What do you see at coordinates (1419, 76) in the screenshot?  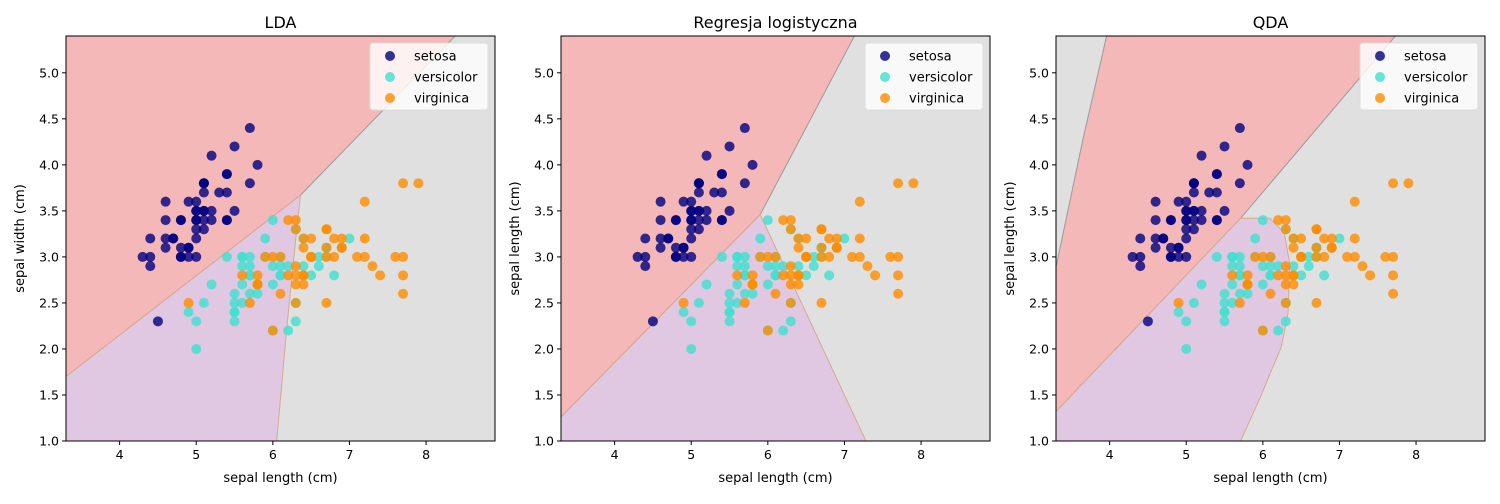 I see `legend: setosa versicolor virginica` at bounding box center [1419, 76].